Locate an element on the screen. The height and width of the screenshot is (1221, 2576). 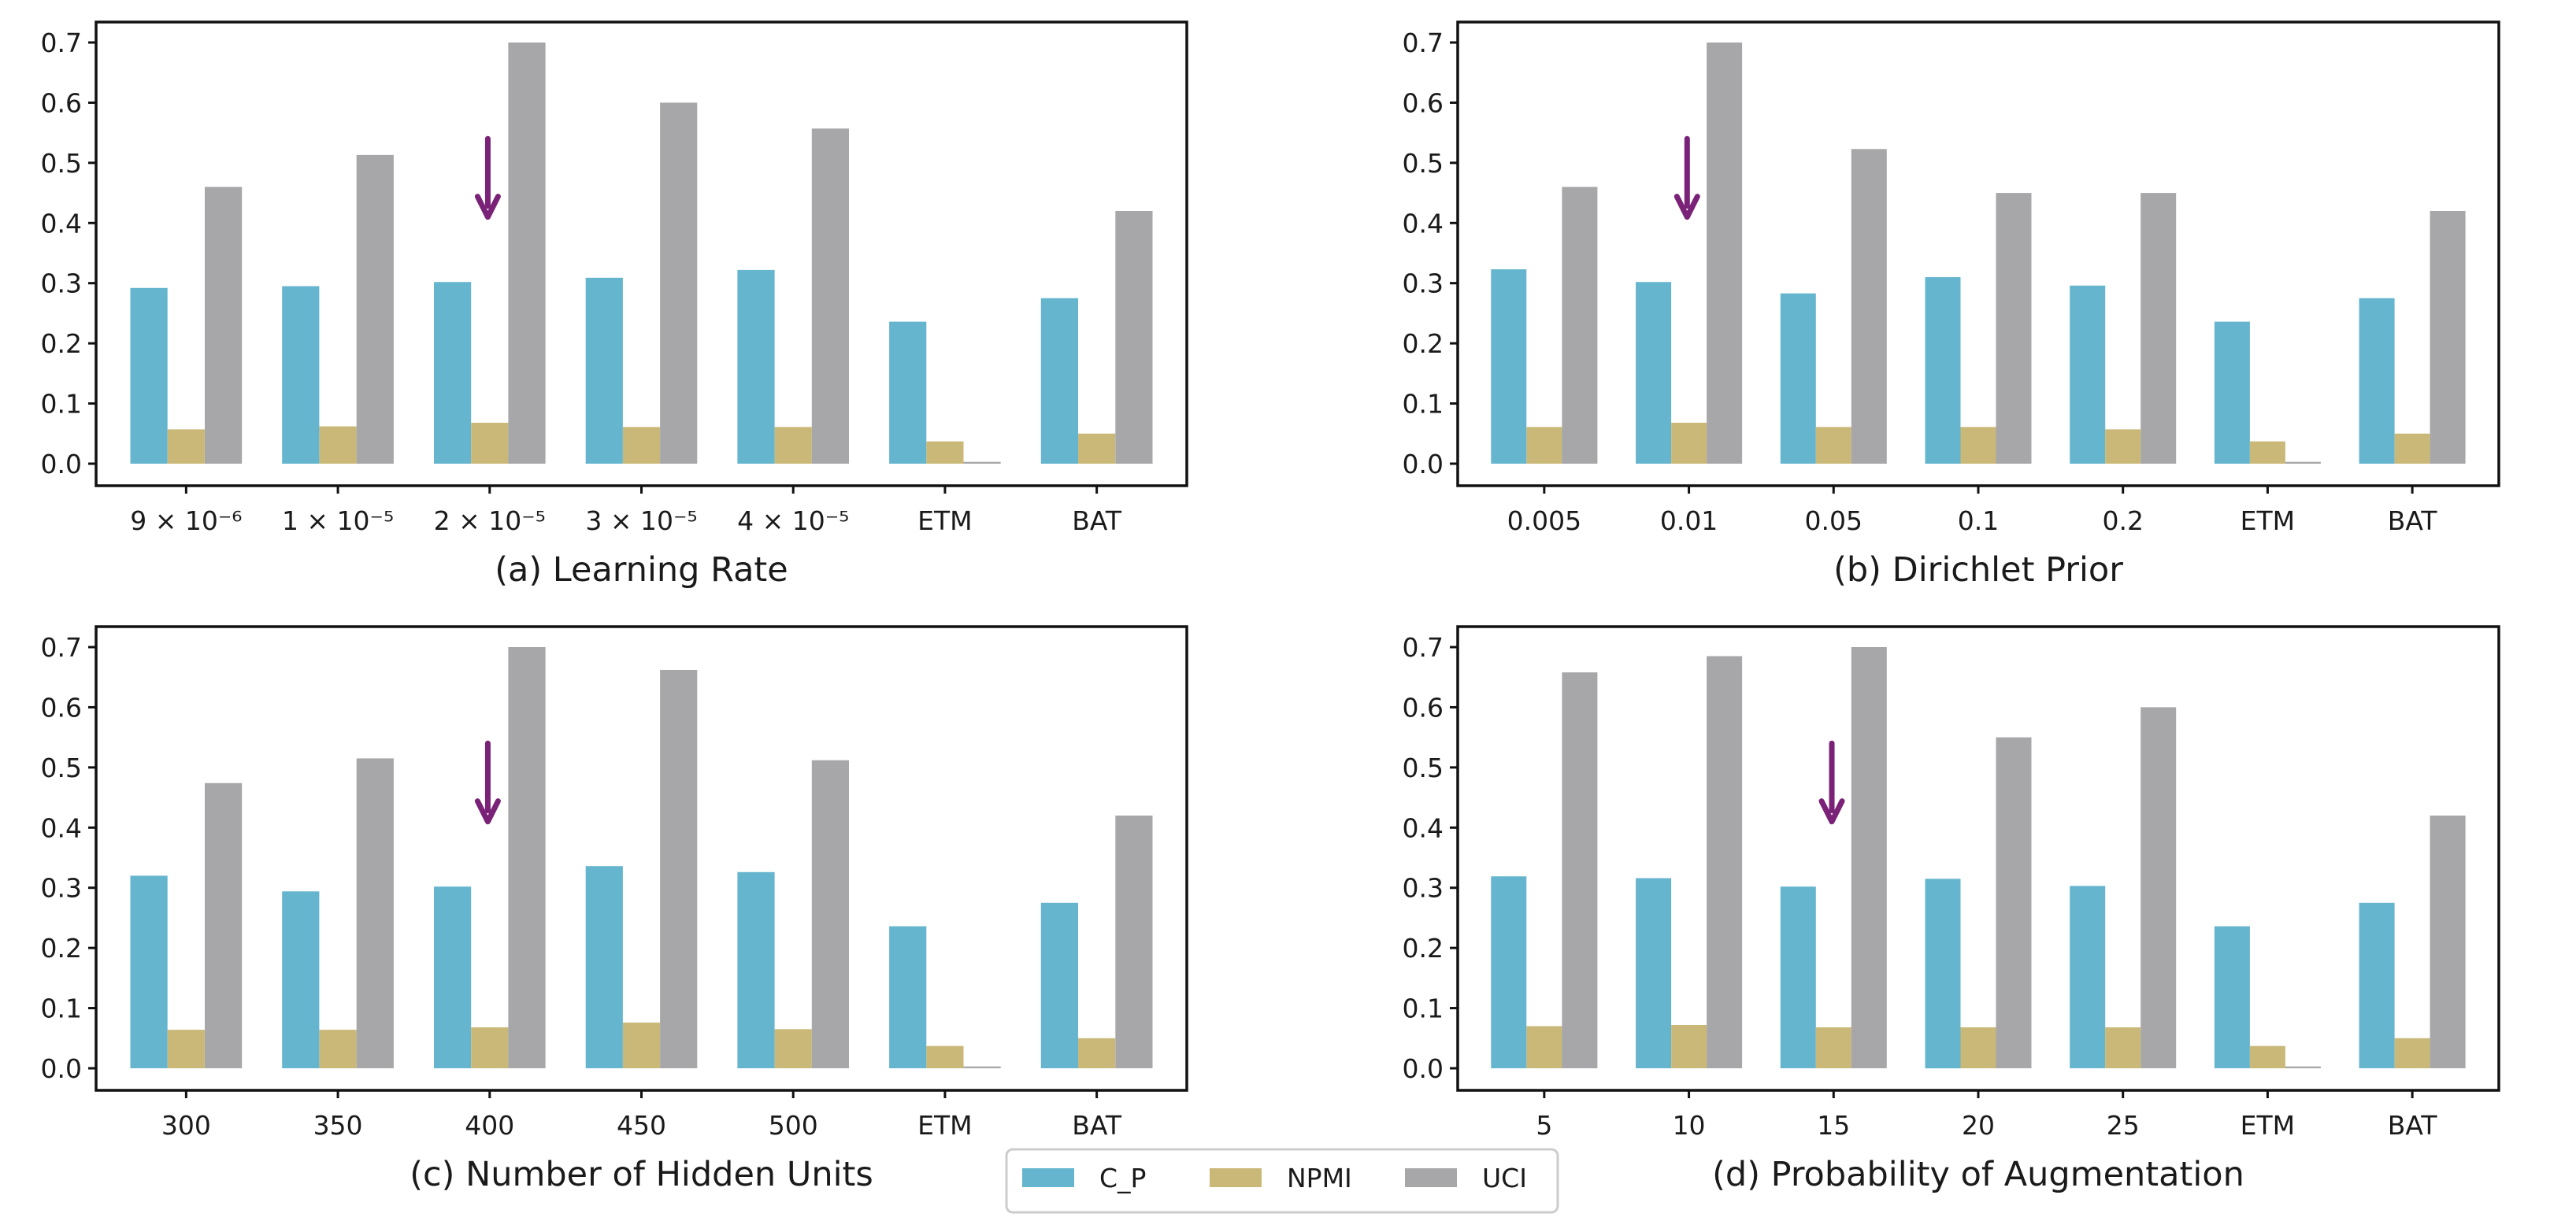
x-tick-label: 20 is located at coordinates (1978, 1125).